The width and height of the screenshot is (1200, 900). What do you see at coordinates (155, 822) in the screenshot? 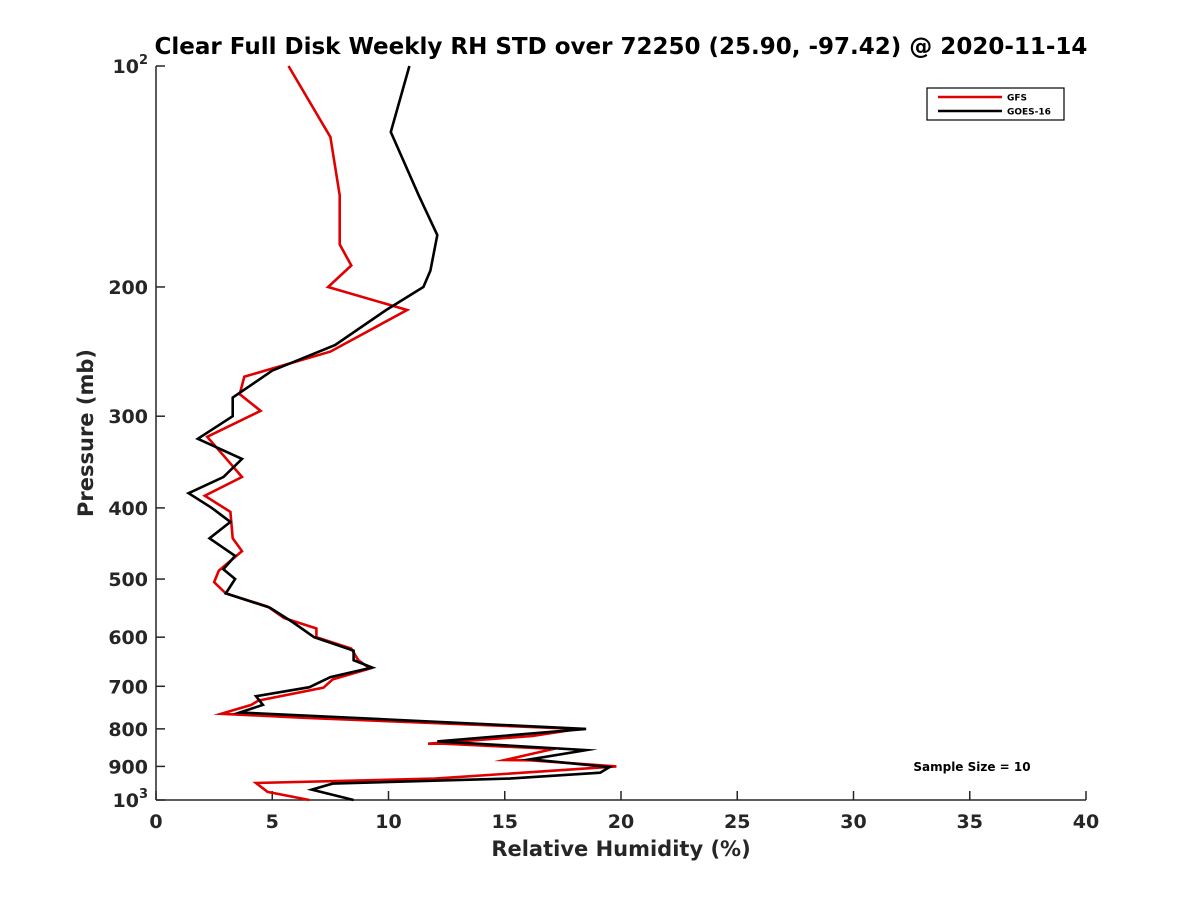
I see `x-tick-label: 0` at bounding box center [155, 822].